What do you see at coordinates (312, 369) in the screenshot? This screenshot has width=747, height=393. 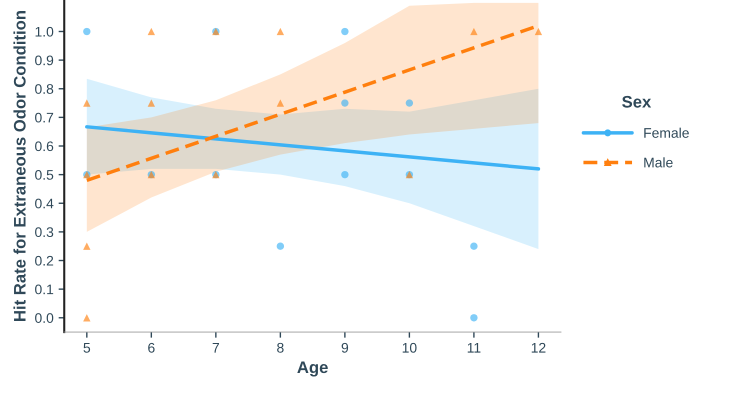 I see `x-axis-title: Age` at bounding box center [312, 369].